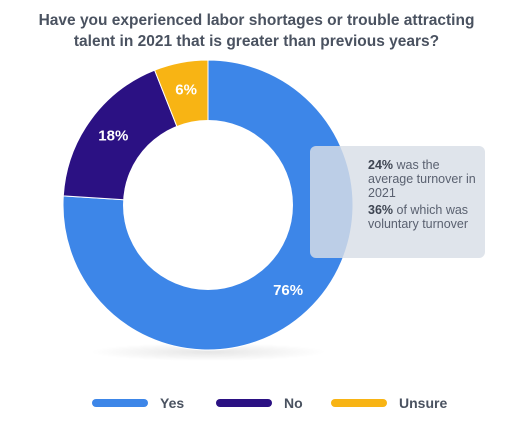  I want to click on chart-shadow, so click(208, 352).